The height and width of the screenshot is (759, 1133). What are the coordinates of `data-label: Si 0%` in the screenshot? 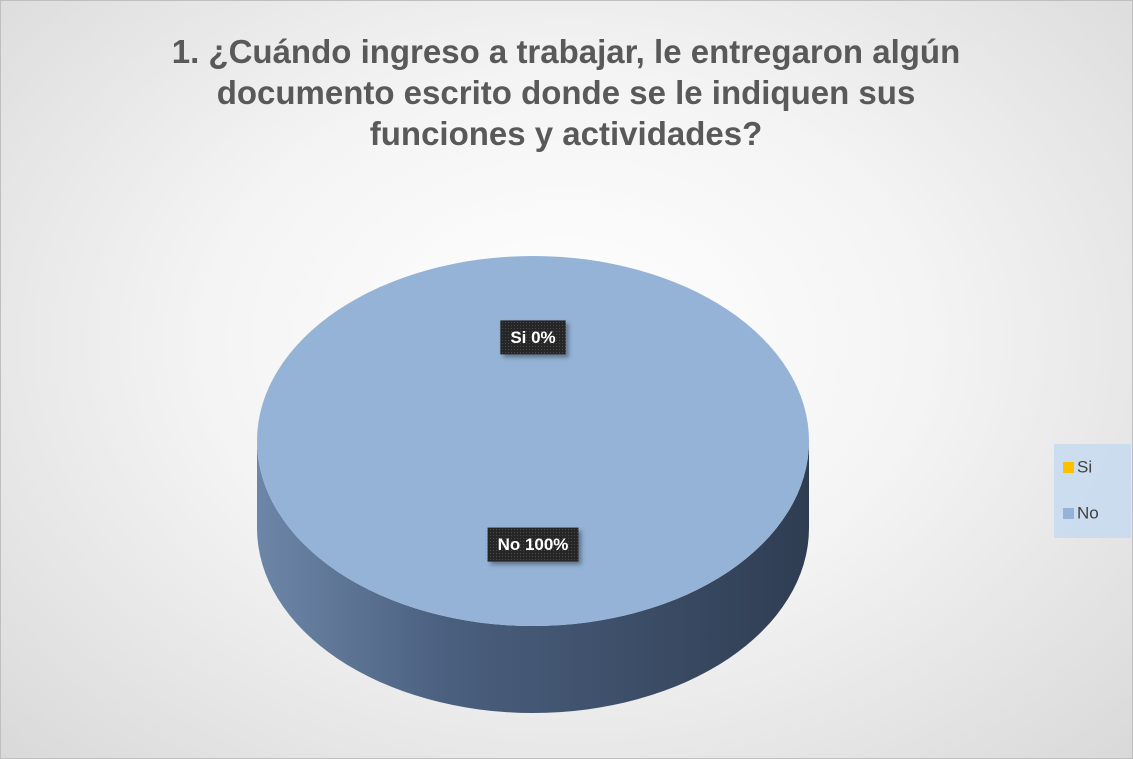 It's located at (533, 337).